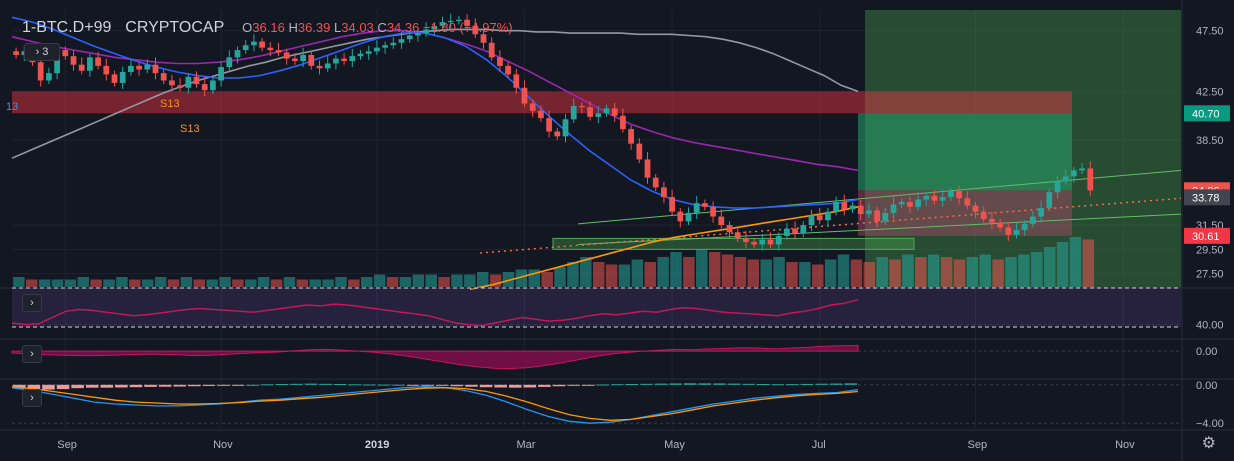 The width and height of the screenshot is (1234, 461). Describe the element at coordinates (32, 398) in the screenshot. I see `macd-expand-button: ›` at that location.